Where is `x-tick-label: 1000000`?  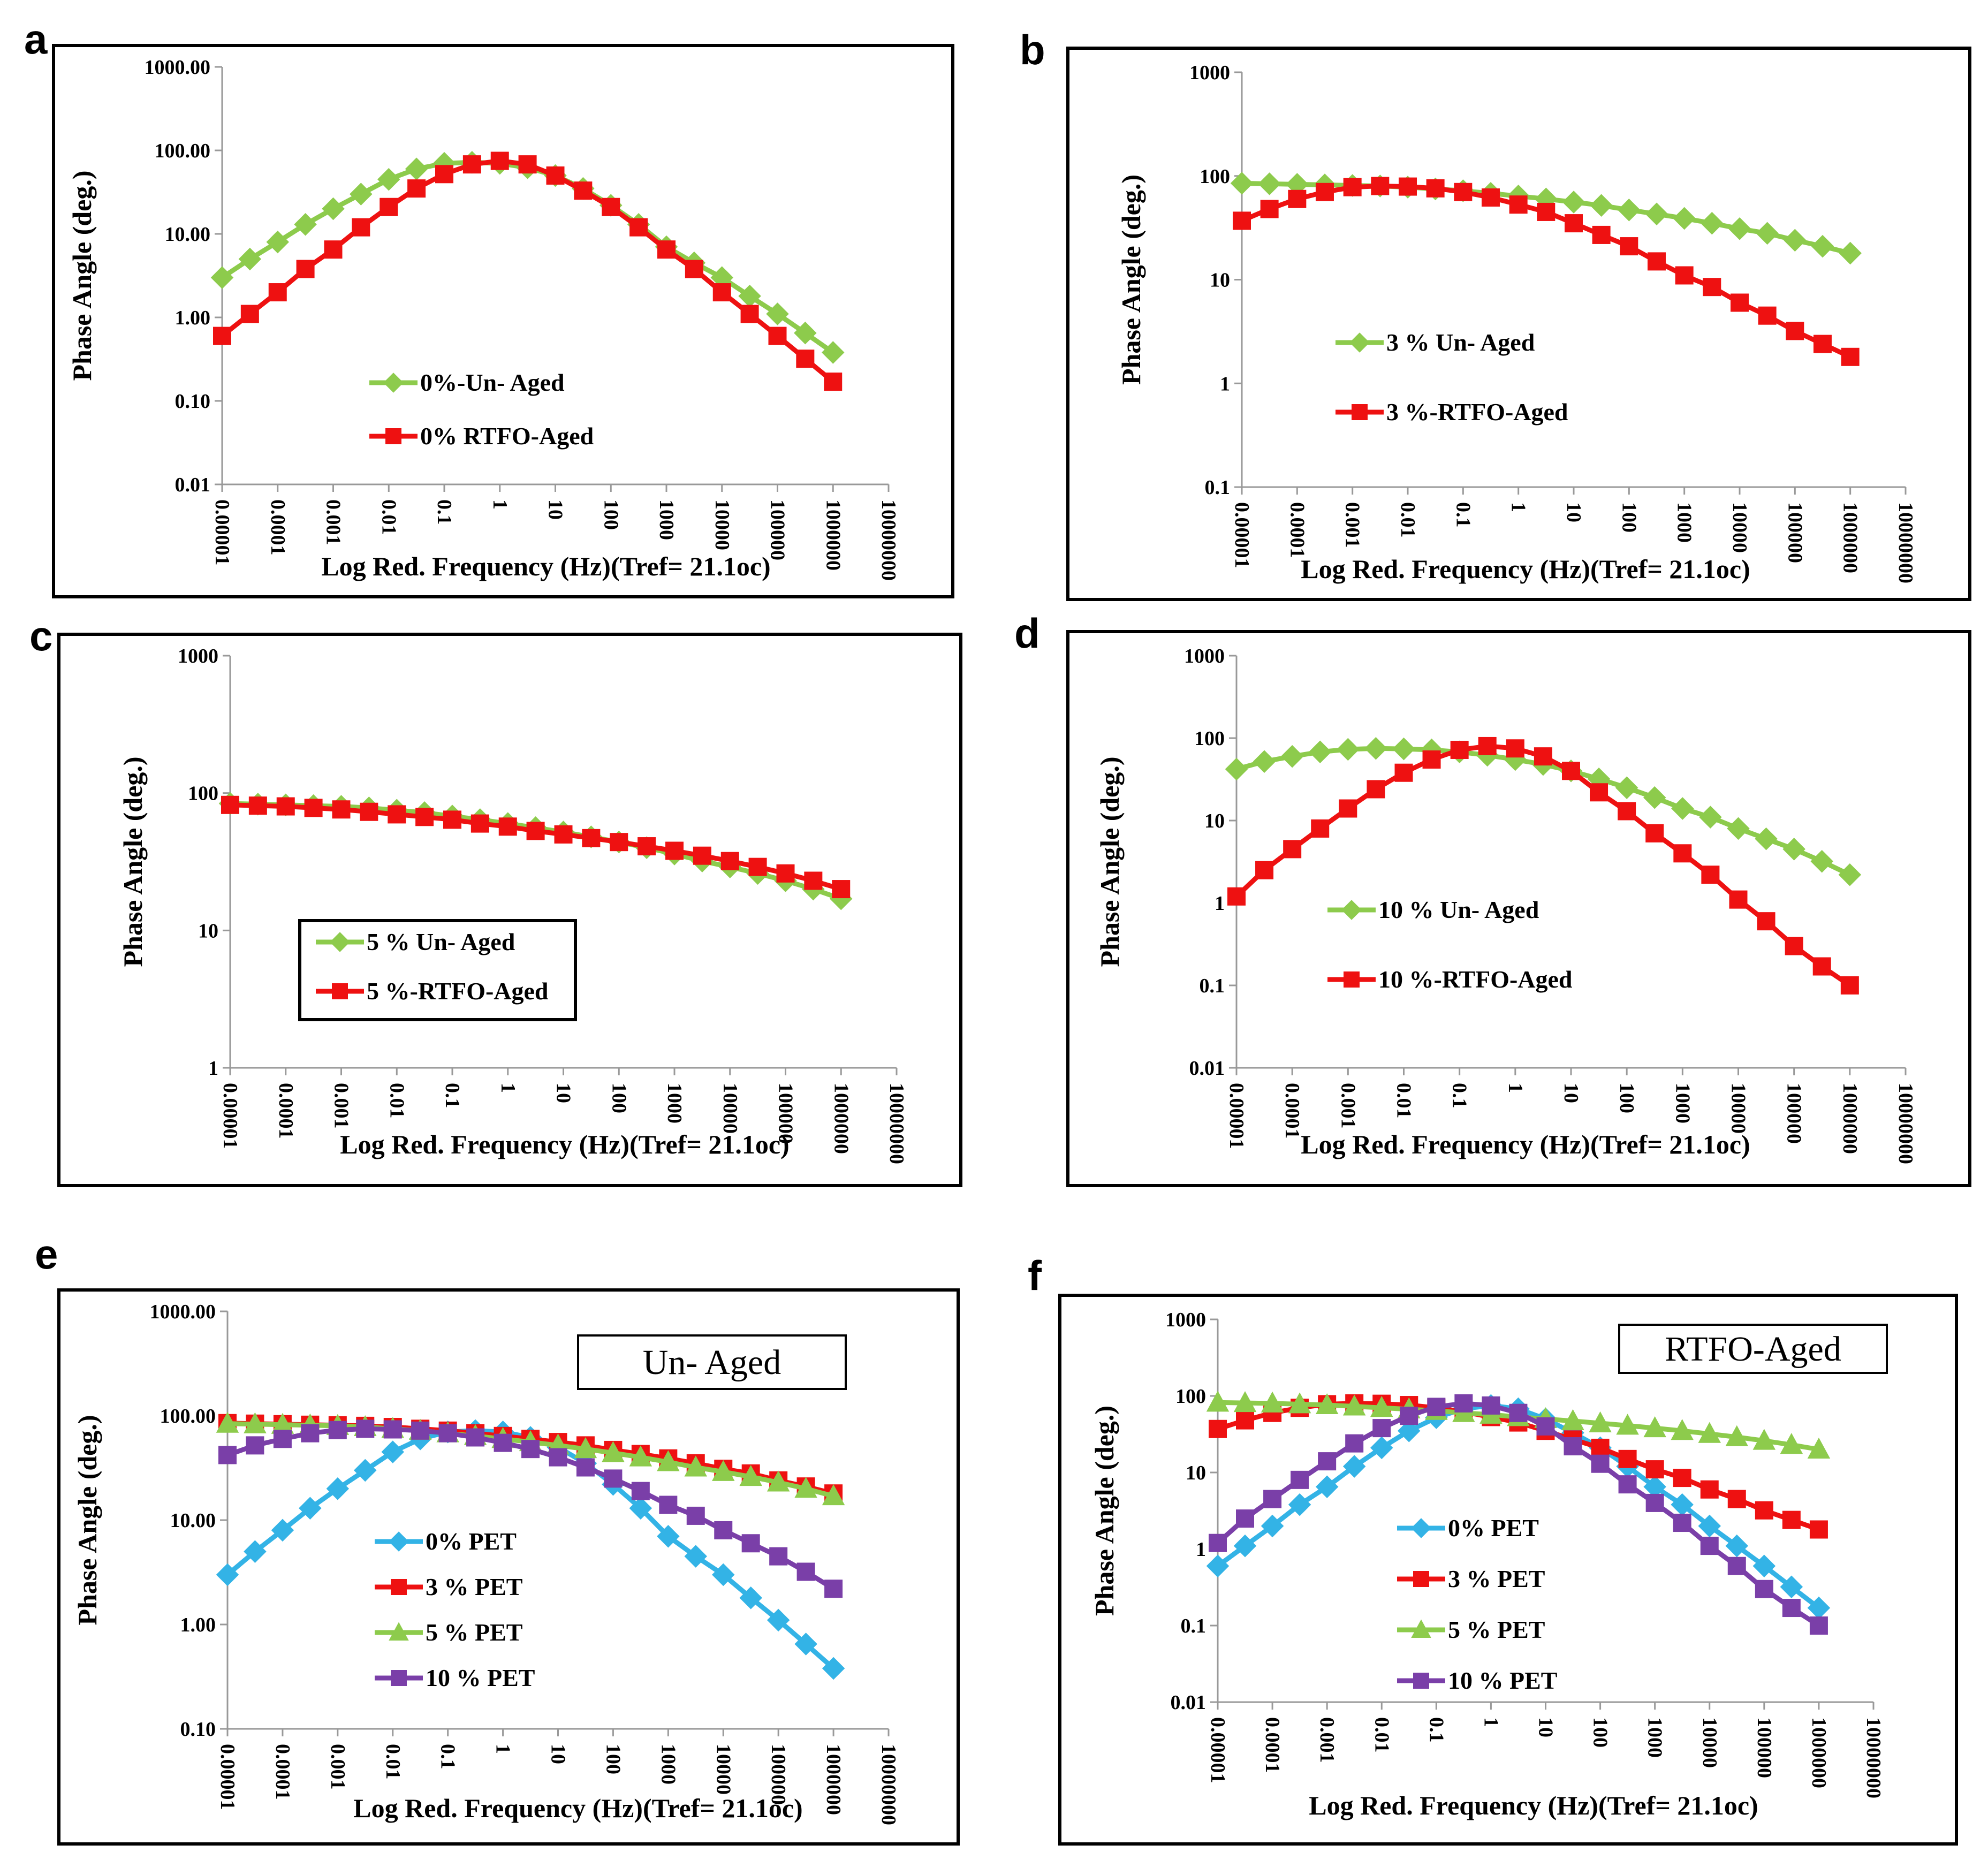 x-tick-label: 1000000 is located at coordinates (833, 535).